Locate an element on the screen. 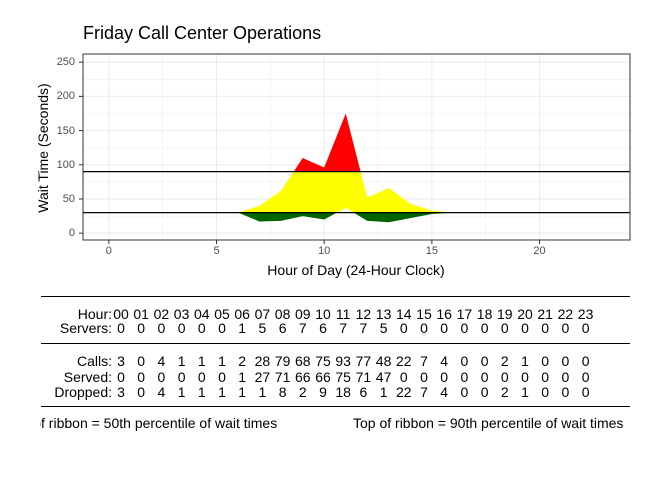  hours-cell: 14 is located at coordinates (404, 314).